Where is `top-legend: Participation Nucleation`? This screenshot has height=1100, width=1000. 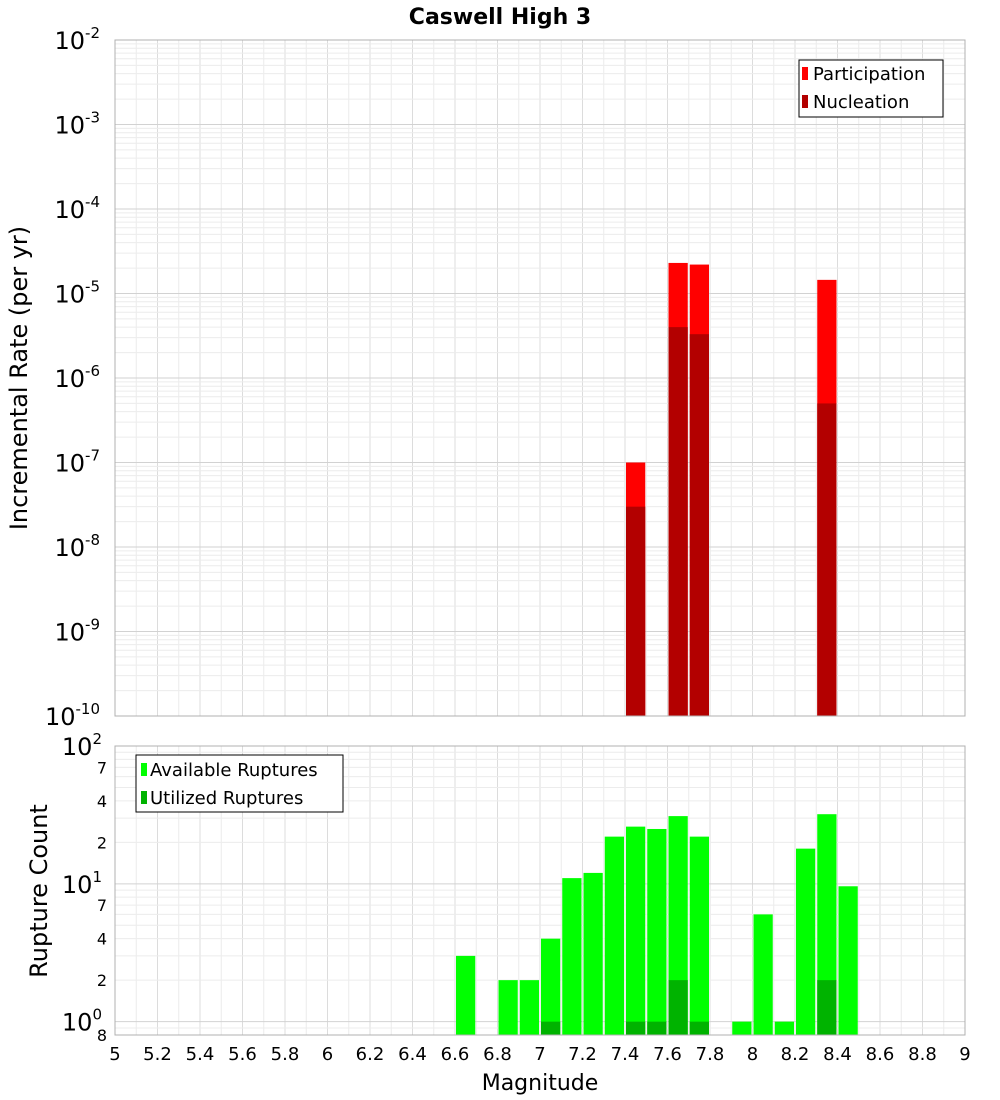 top-legend: Participation Nucleation is located at coordinates (871, 88).